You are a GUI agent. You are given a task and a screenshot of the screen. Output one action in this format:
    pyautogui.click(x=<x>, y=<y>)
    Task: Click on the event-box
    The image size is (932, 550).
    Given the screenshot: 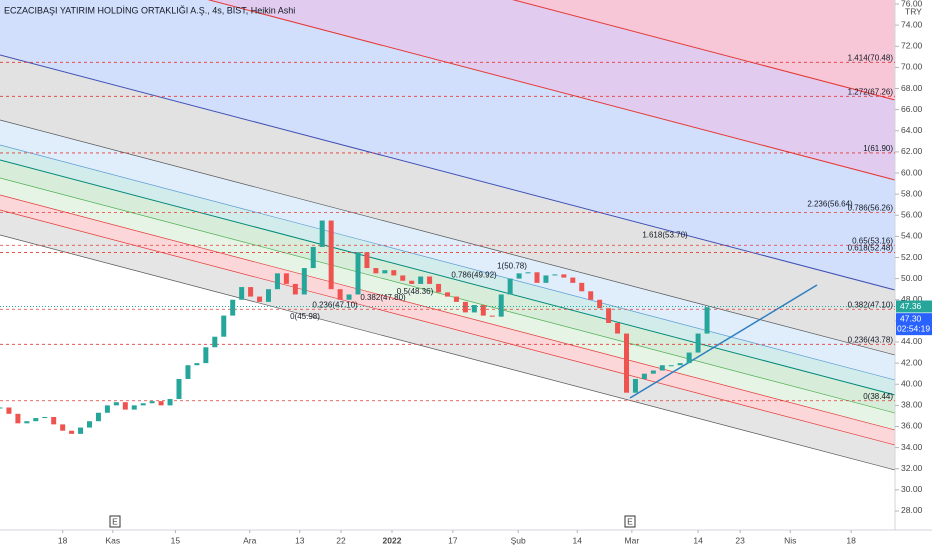 What is the action you would take?
    pyautogui.click(x=115, y=521)
    